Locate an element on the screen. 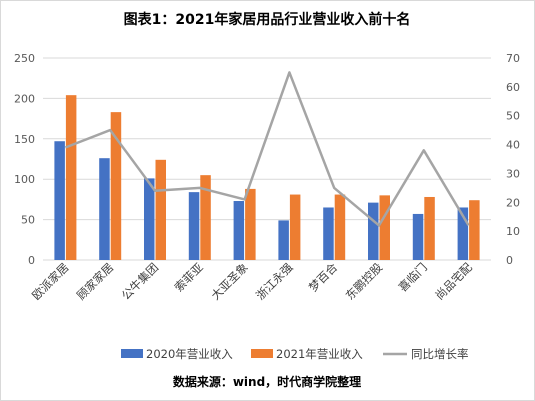 The width and height of the screenshot is (535, 401). left-tick-label: 200 is located at coordinates (24, 98).